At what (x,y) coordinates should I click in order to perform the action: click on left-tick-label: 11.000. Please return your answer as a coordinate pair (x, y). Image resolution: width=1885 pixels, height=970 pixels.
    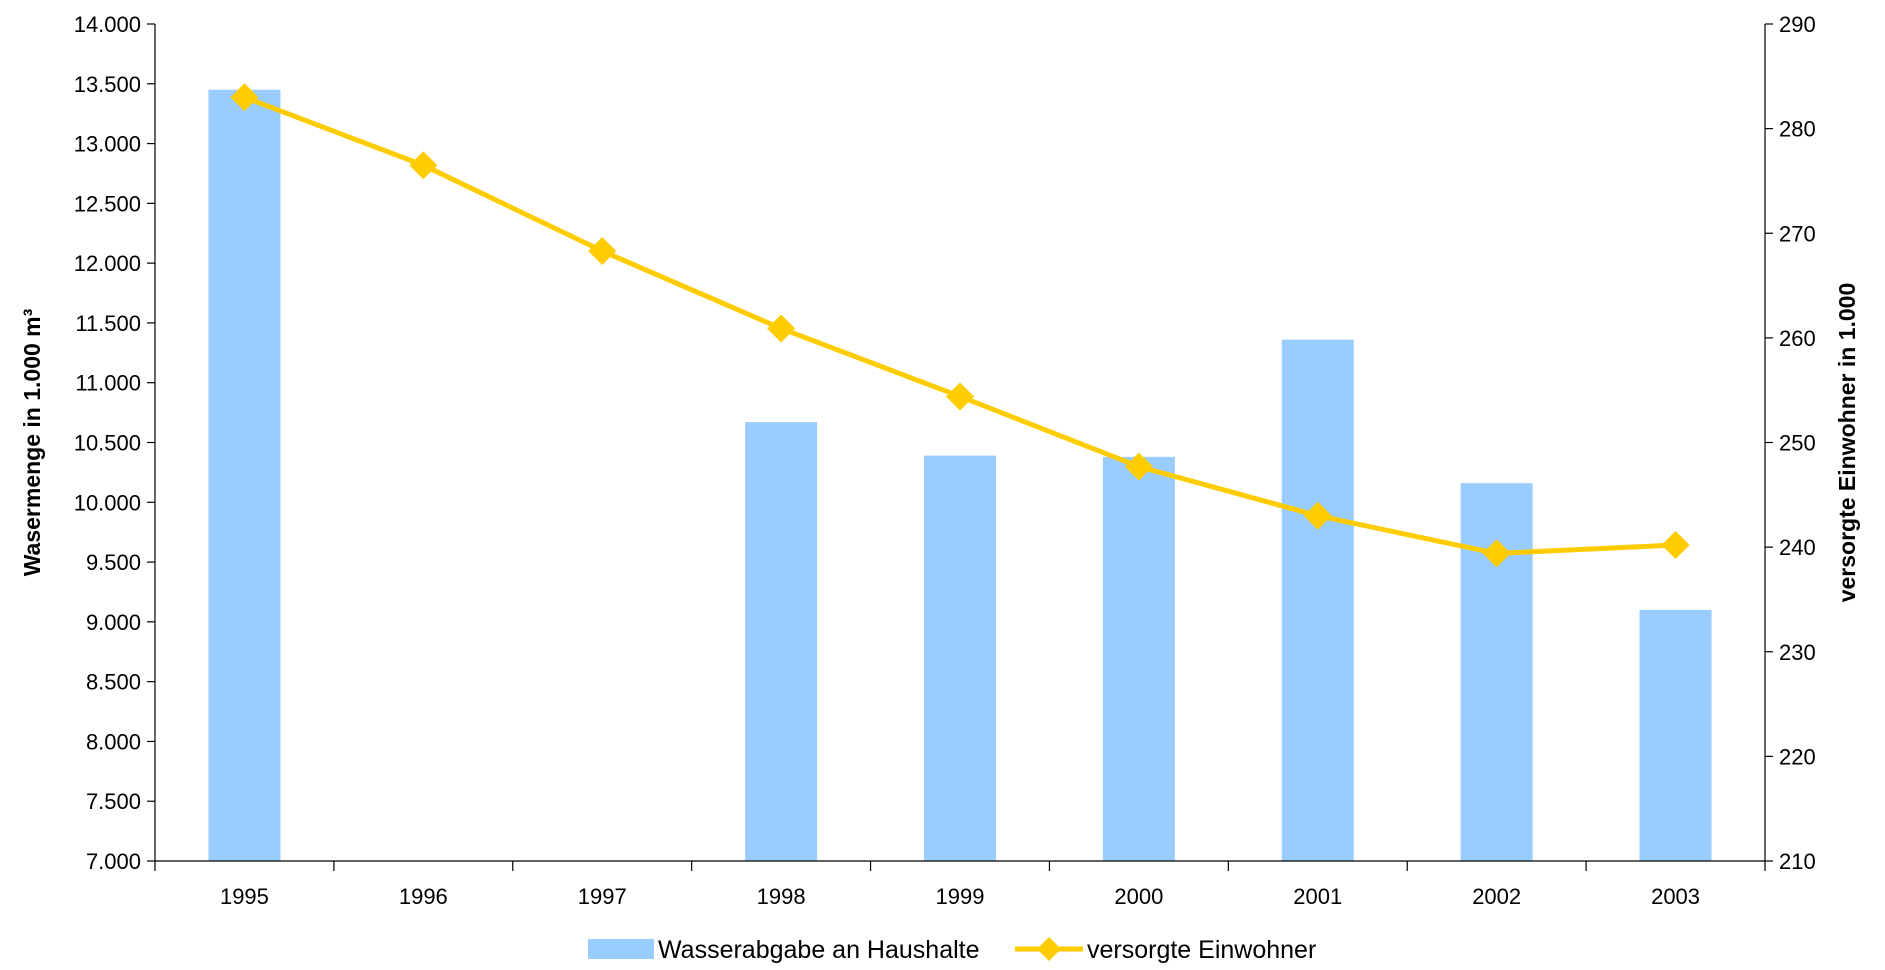
    Looking at the image, I should click on (108, 383).